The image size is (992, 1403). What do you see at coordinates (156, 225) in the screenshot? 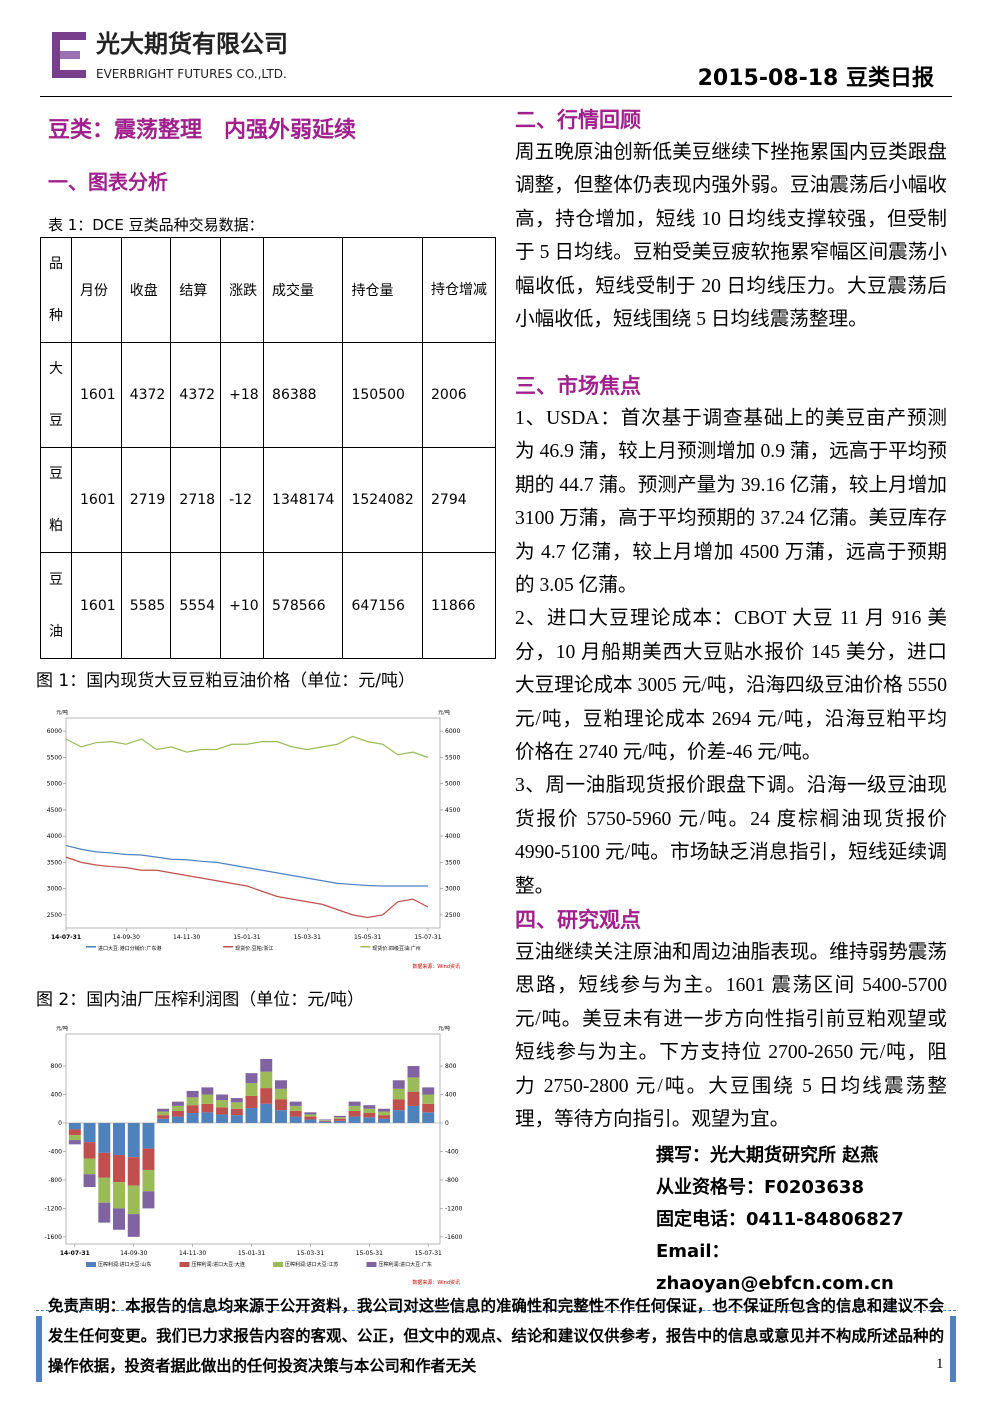
I see `table-caption: 表 1：DCE 豆类品种交易数据：` at bounding box center [156, 225].